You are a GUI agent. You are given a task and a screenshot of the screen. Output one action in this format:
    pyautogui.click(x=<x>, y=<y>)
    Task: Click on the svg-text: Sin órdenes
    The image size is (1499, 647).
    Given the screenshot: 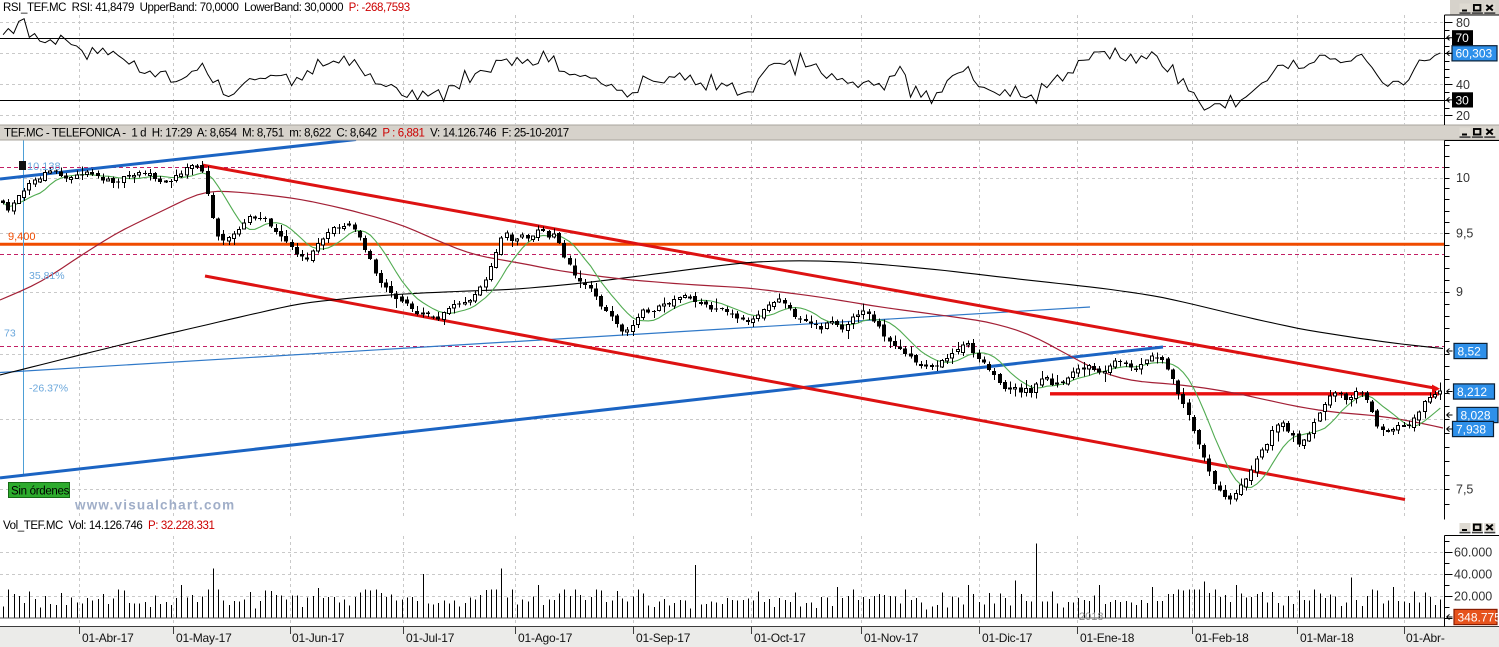 What is the action you would take?
    pyautogui.click(x=40, y=492)
    